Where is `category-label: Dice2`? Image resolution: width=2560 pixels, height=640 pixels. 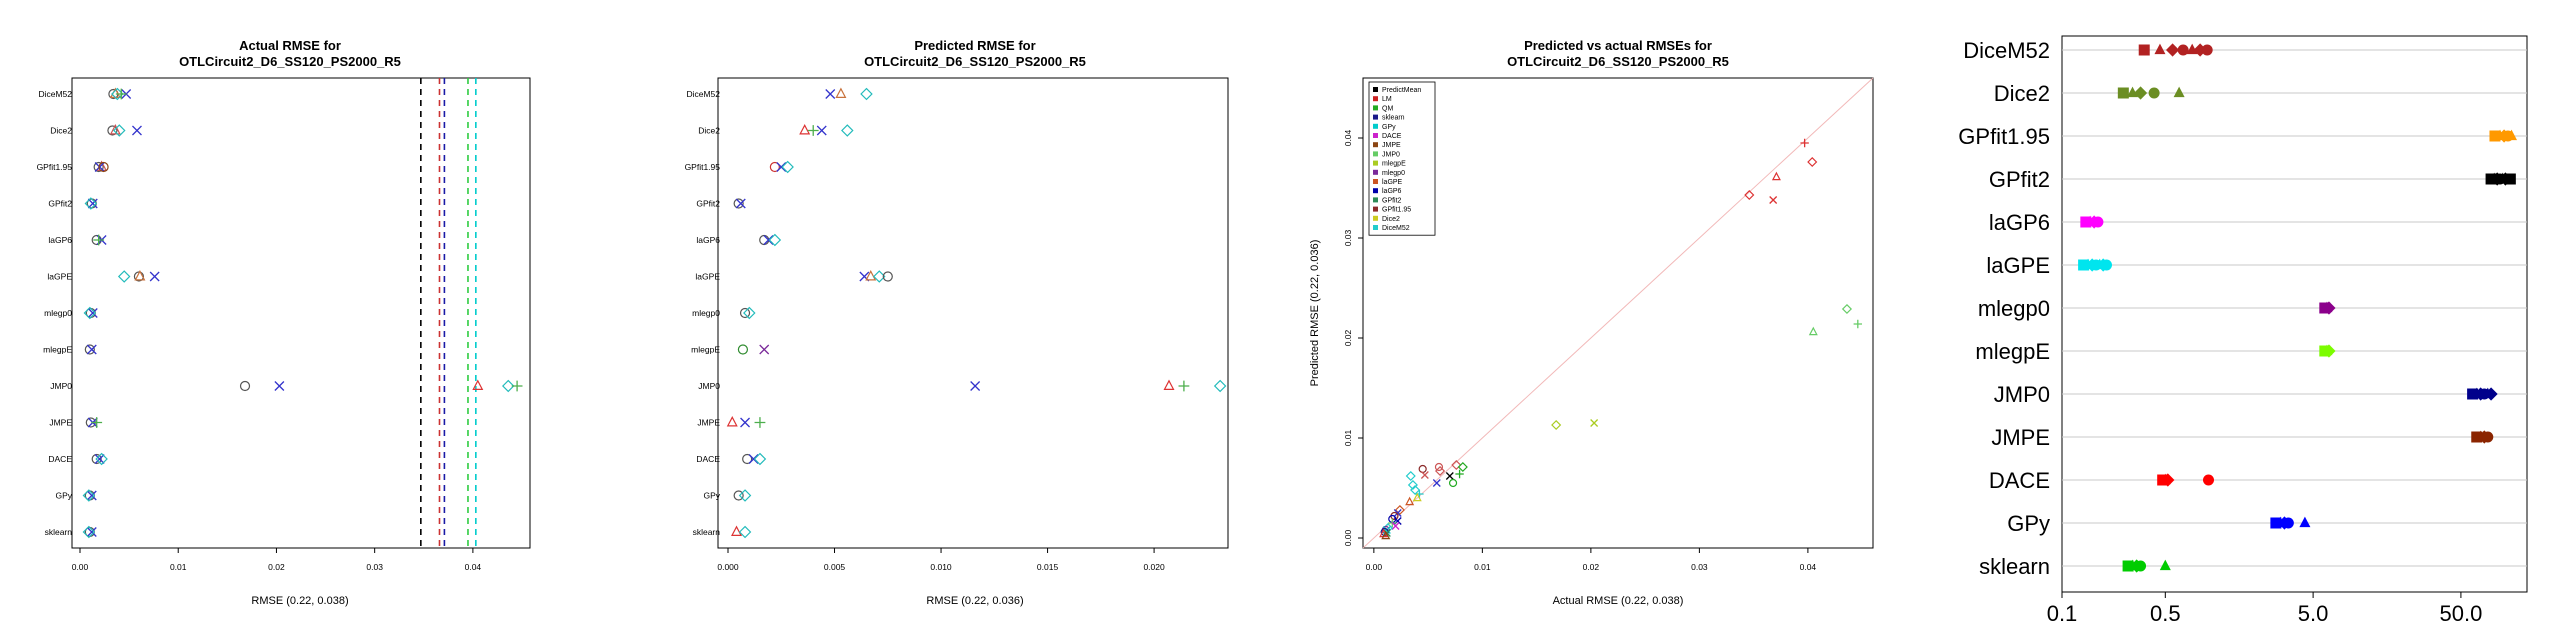 category-label: Dice2 is located at coordinates (2022, 93).